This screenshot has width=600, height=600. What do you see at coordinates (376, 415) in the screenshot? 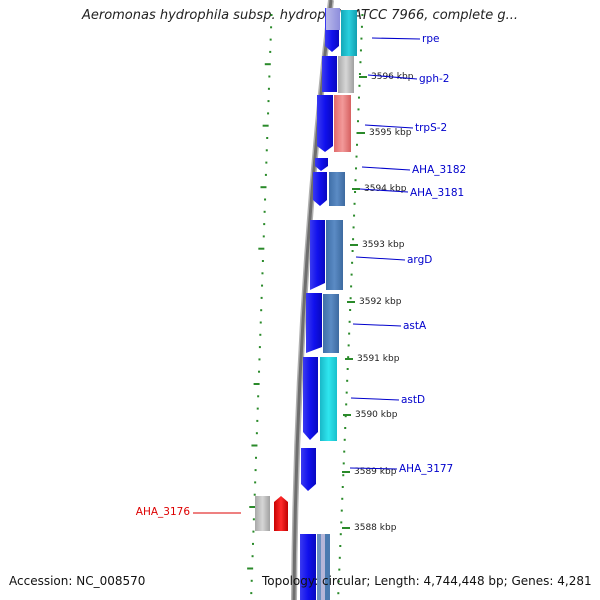
I see `scale-label: 3590 kbp` at bounding box center [376, 415].